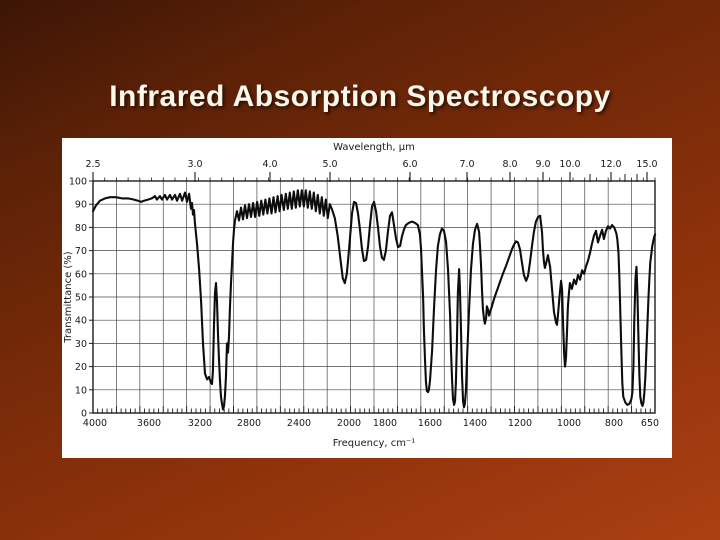 This screenshot has height=540, width=720. What do you see at coordinates (299, 423) in the screenshot?
I see `svg-text: 2400` at bounding box center [299, 423].